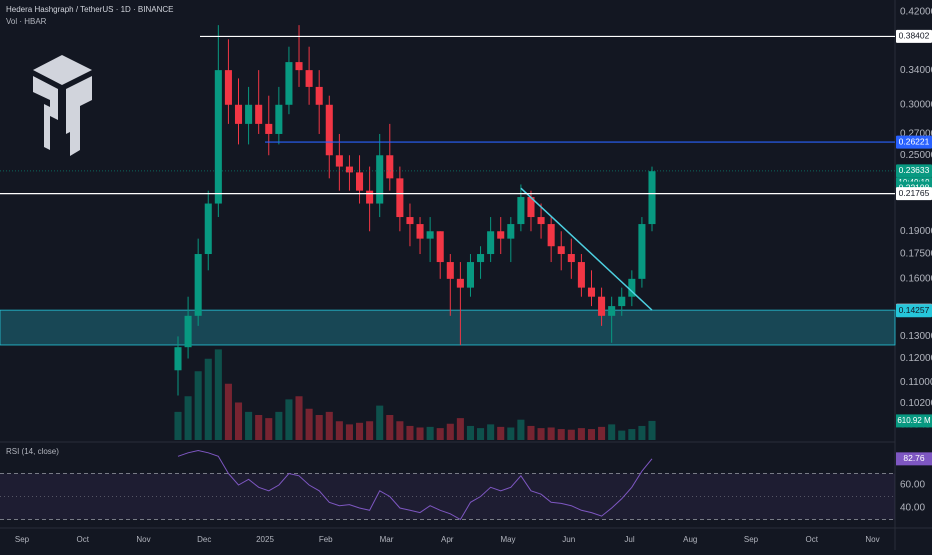 Image resolution: width=932 pixels, height=555 pixels. I want to click on x-tick-label: Oct, so click(812, 539).